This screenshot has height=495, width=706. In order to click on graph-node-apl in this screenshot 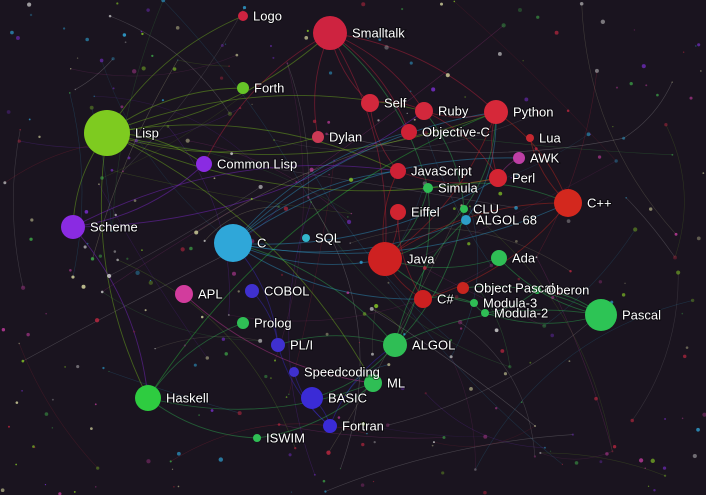, I will do `click(184, 294)`.